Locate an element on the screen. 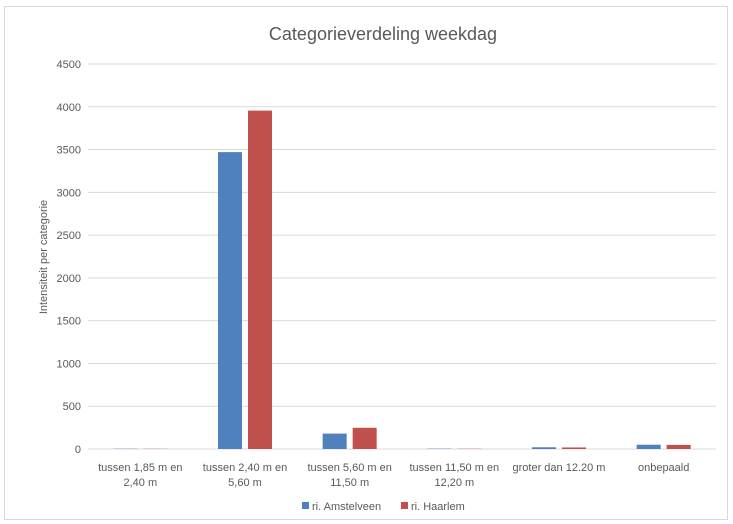 This screenshot has height=524, width=733. legend-label: ri. Amstelveen is located at coordinates (346, 507).